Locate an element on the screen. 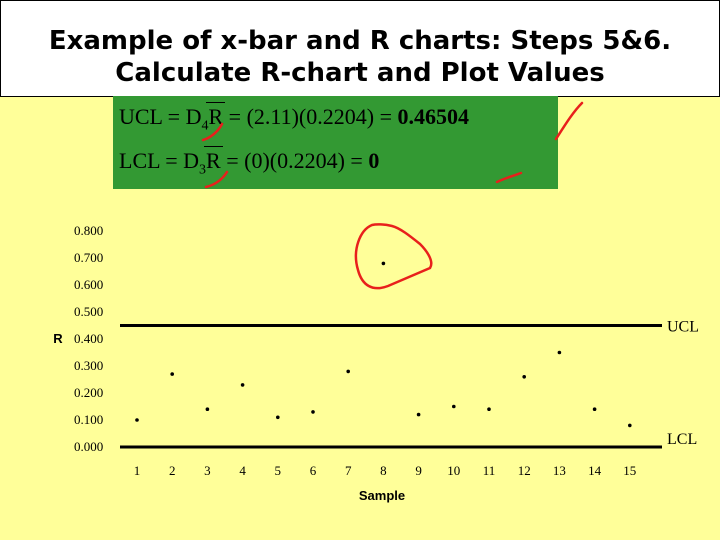 This screenshot has height=540, width=720. x-tick-label: 12 is located at coordinates (524, 470).